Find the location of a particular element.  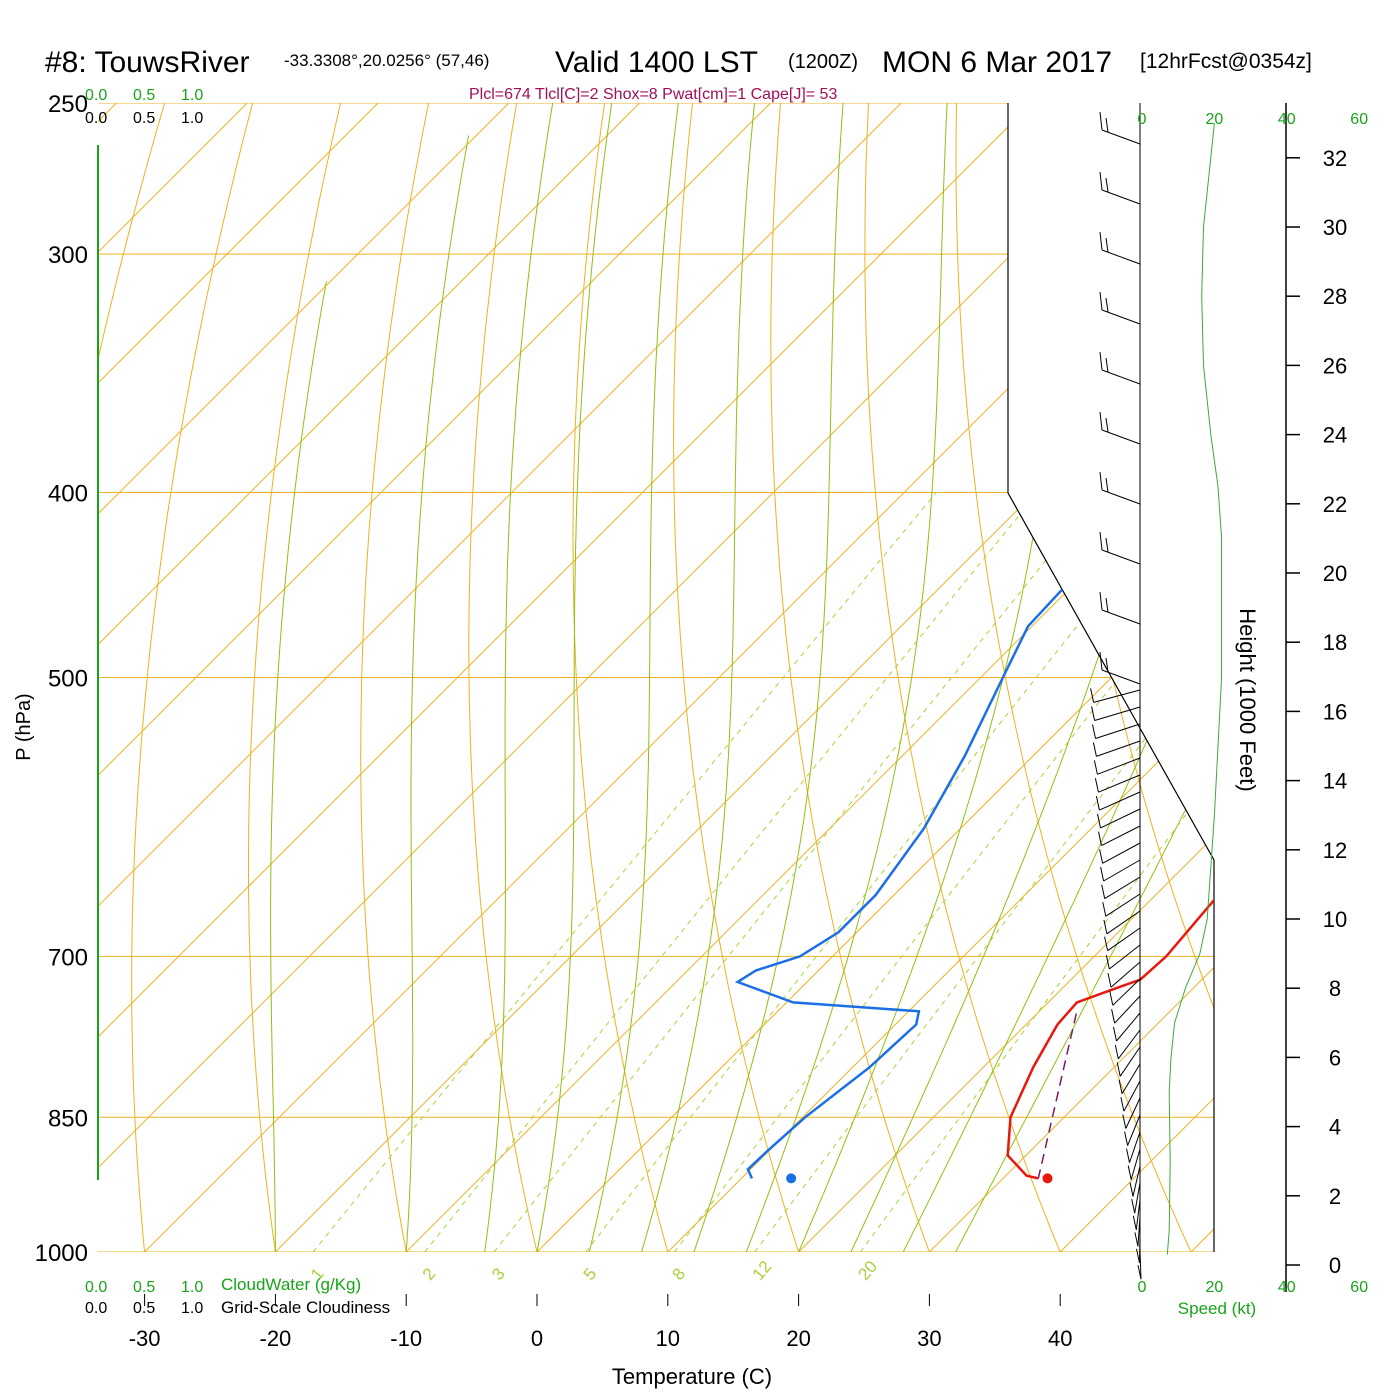

moist-adiabat--20 is located at coordinates (298, 766).